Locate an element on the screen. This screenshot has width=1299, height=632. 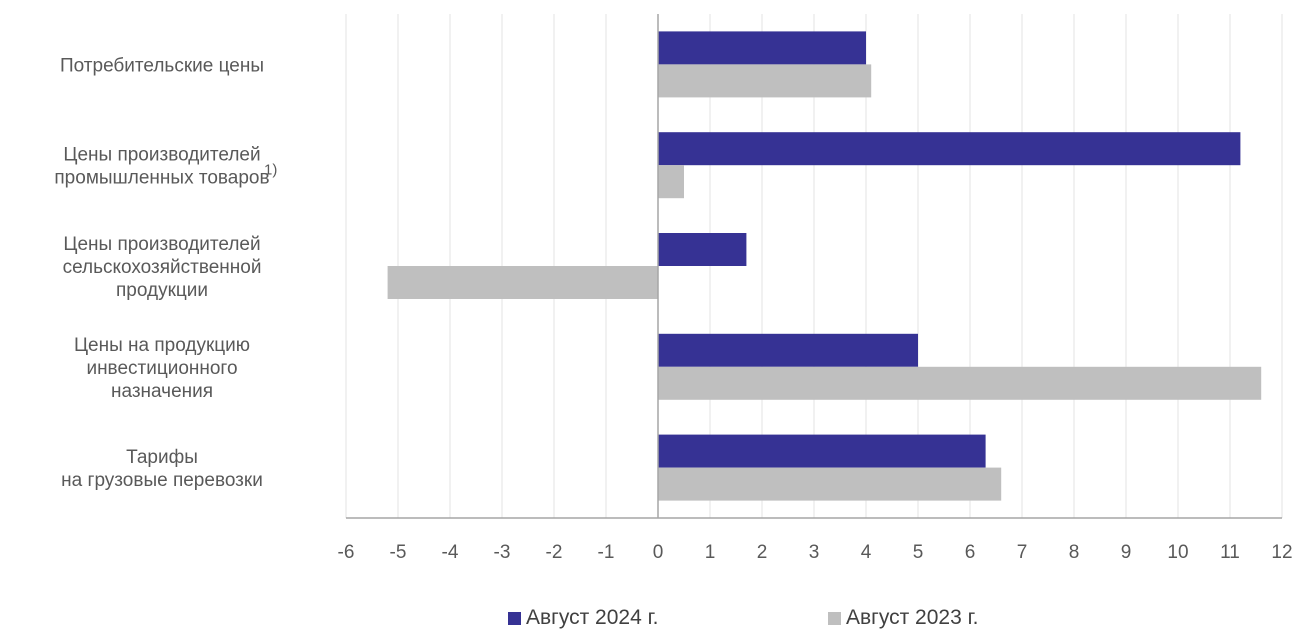
category-footnote-2: 1) is located at coordinates (270, 170).